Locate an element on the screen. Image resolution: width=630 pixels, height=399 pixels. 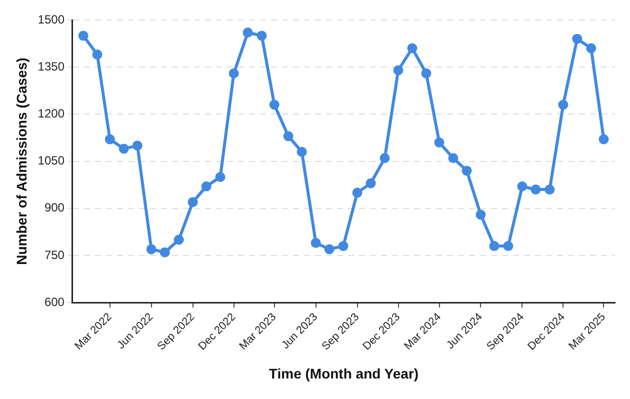
y-tick-label: 1200 is located at coordinates (51, 113).